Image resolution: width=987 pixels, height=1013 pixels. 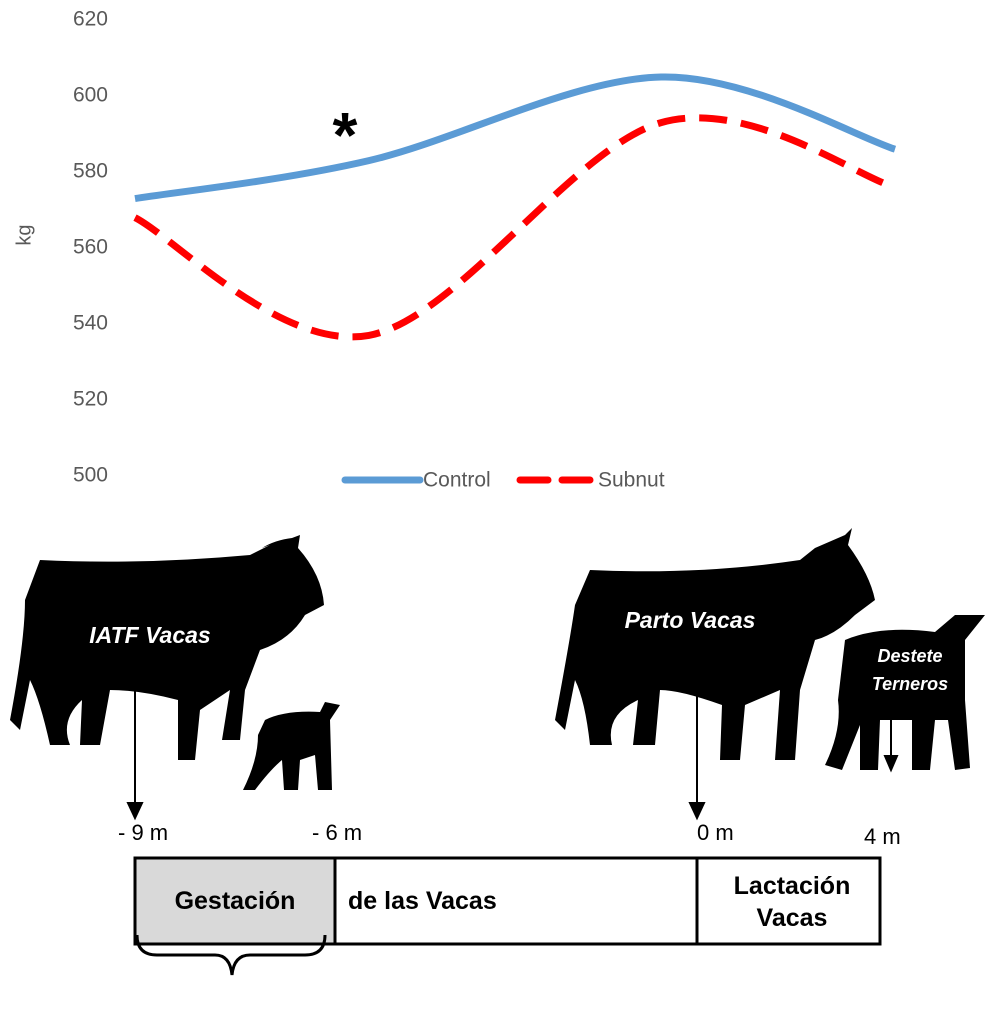 What do you see at coordinates (512, 745) in the screenshot?
I see `arrows` at bounding box center [512, 745].